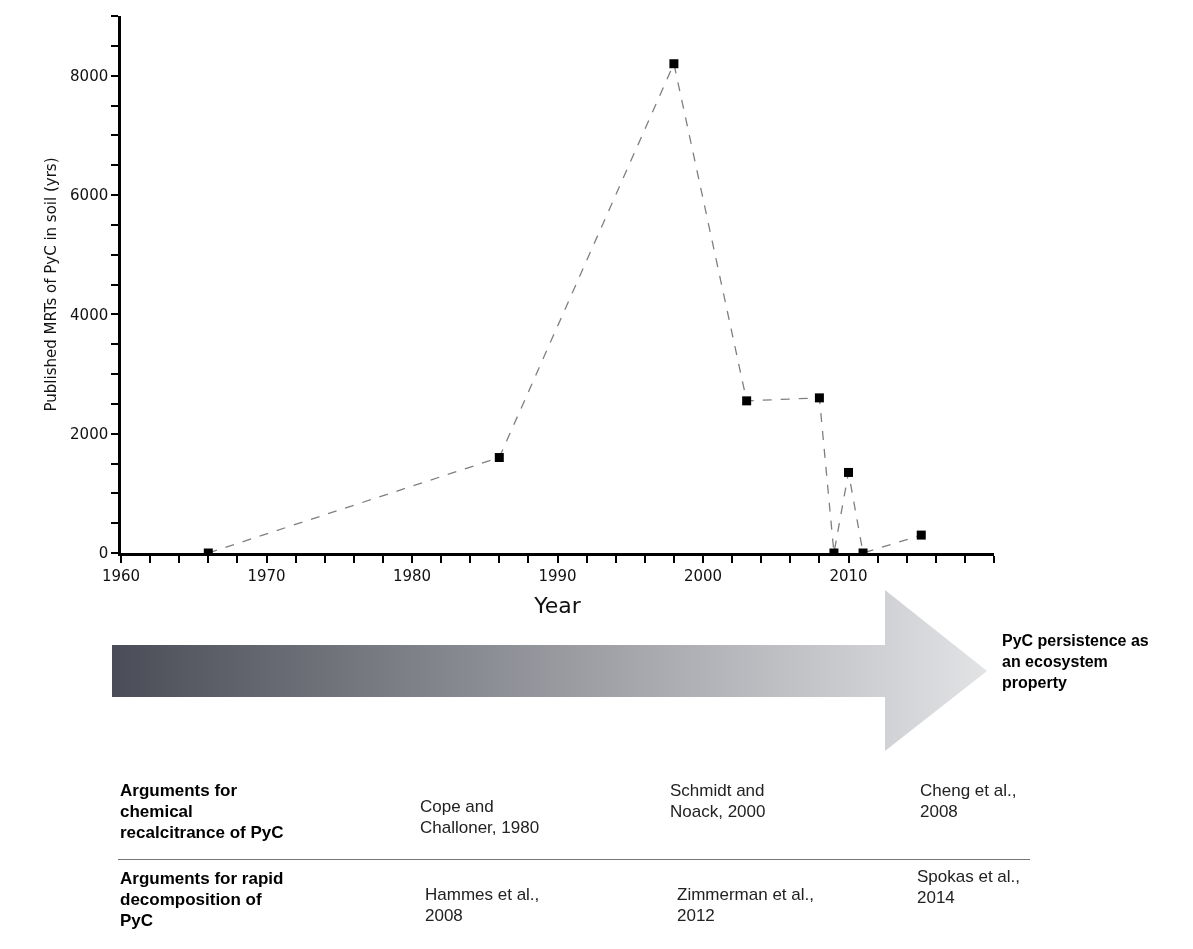 The height and width of the screenshot is (949, 1193). What do you see at coordinates (557, 605) in the screenshot?
I see `x-axis-title: Year` at bounding box center [557, 605].